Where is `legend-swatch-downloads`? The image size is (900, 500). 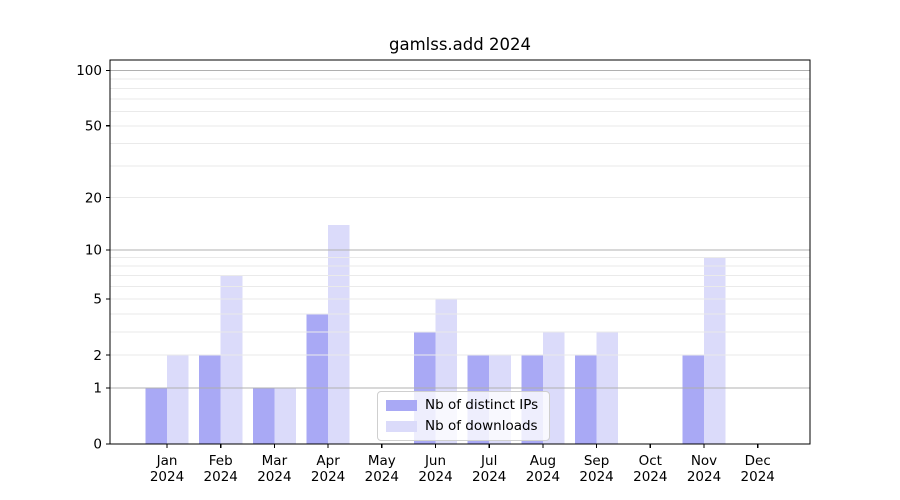
legend-swatch-downloads is located at coordinates (401, 426).